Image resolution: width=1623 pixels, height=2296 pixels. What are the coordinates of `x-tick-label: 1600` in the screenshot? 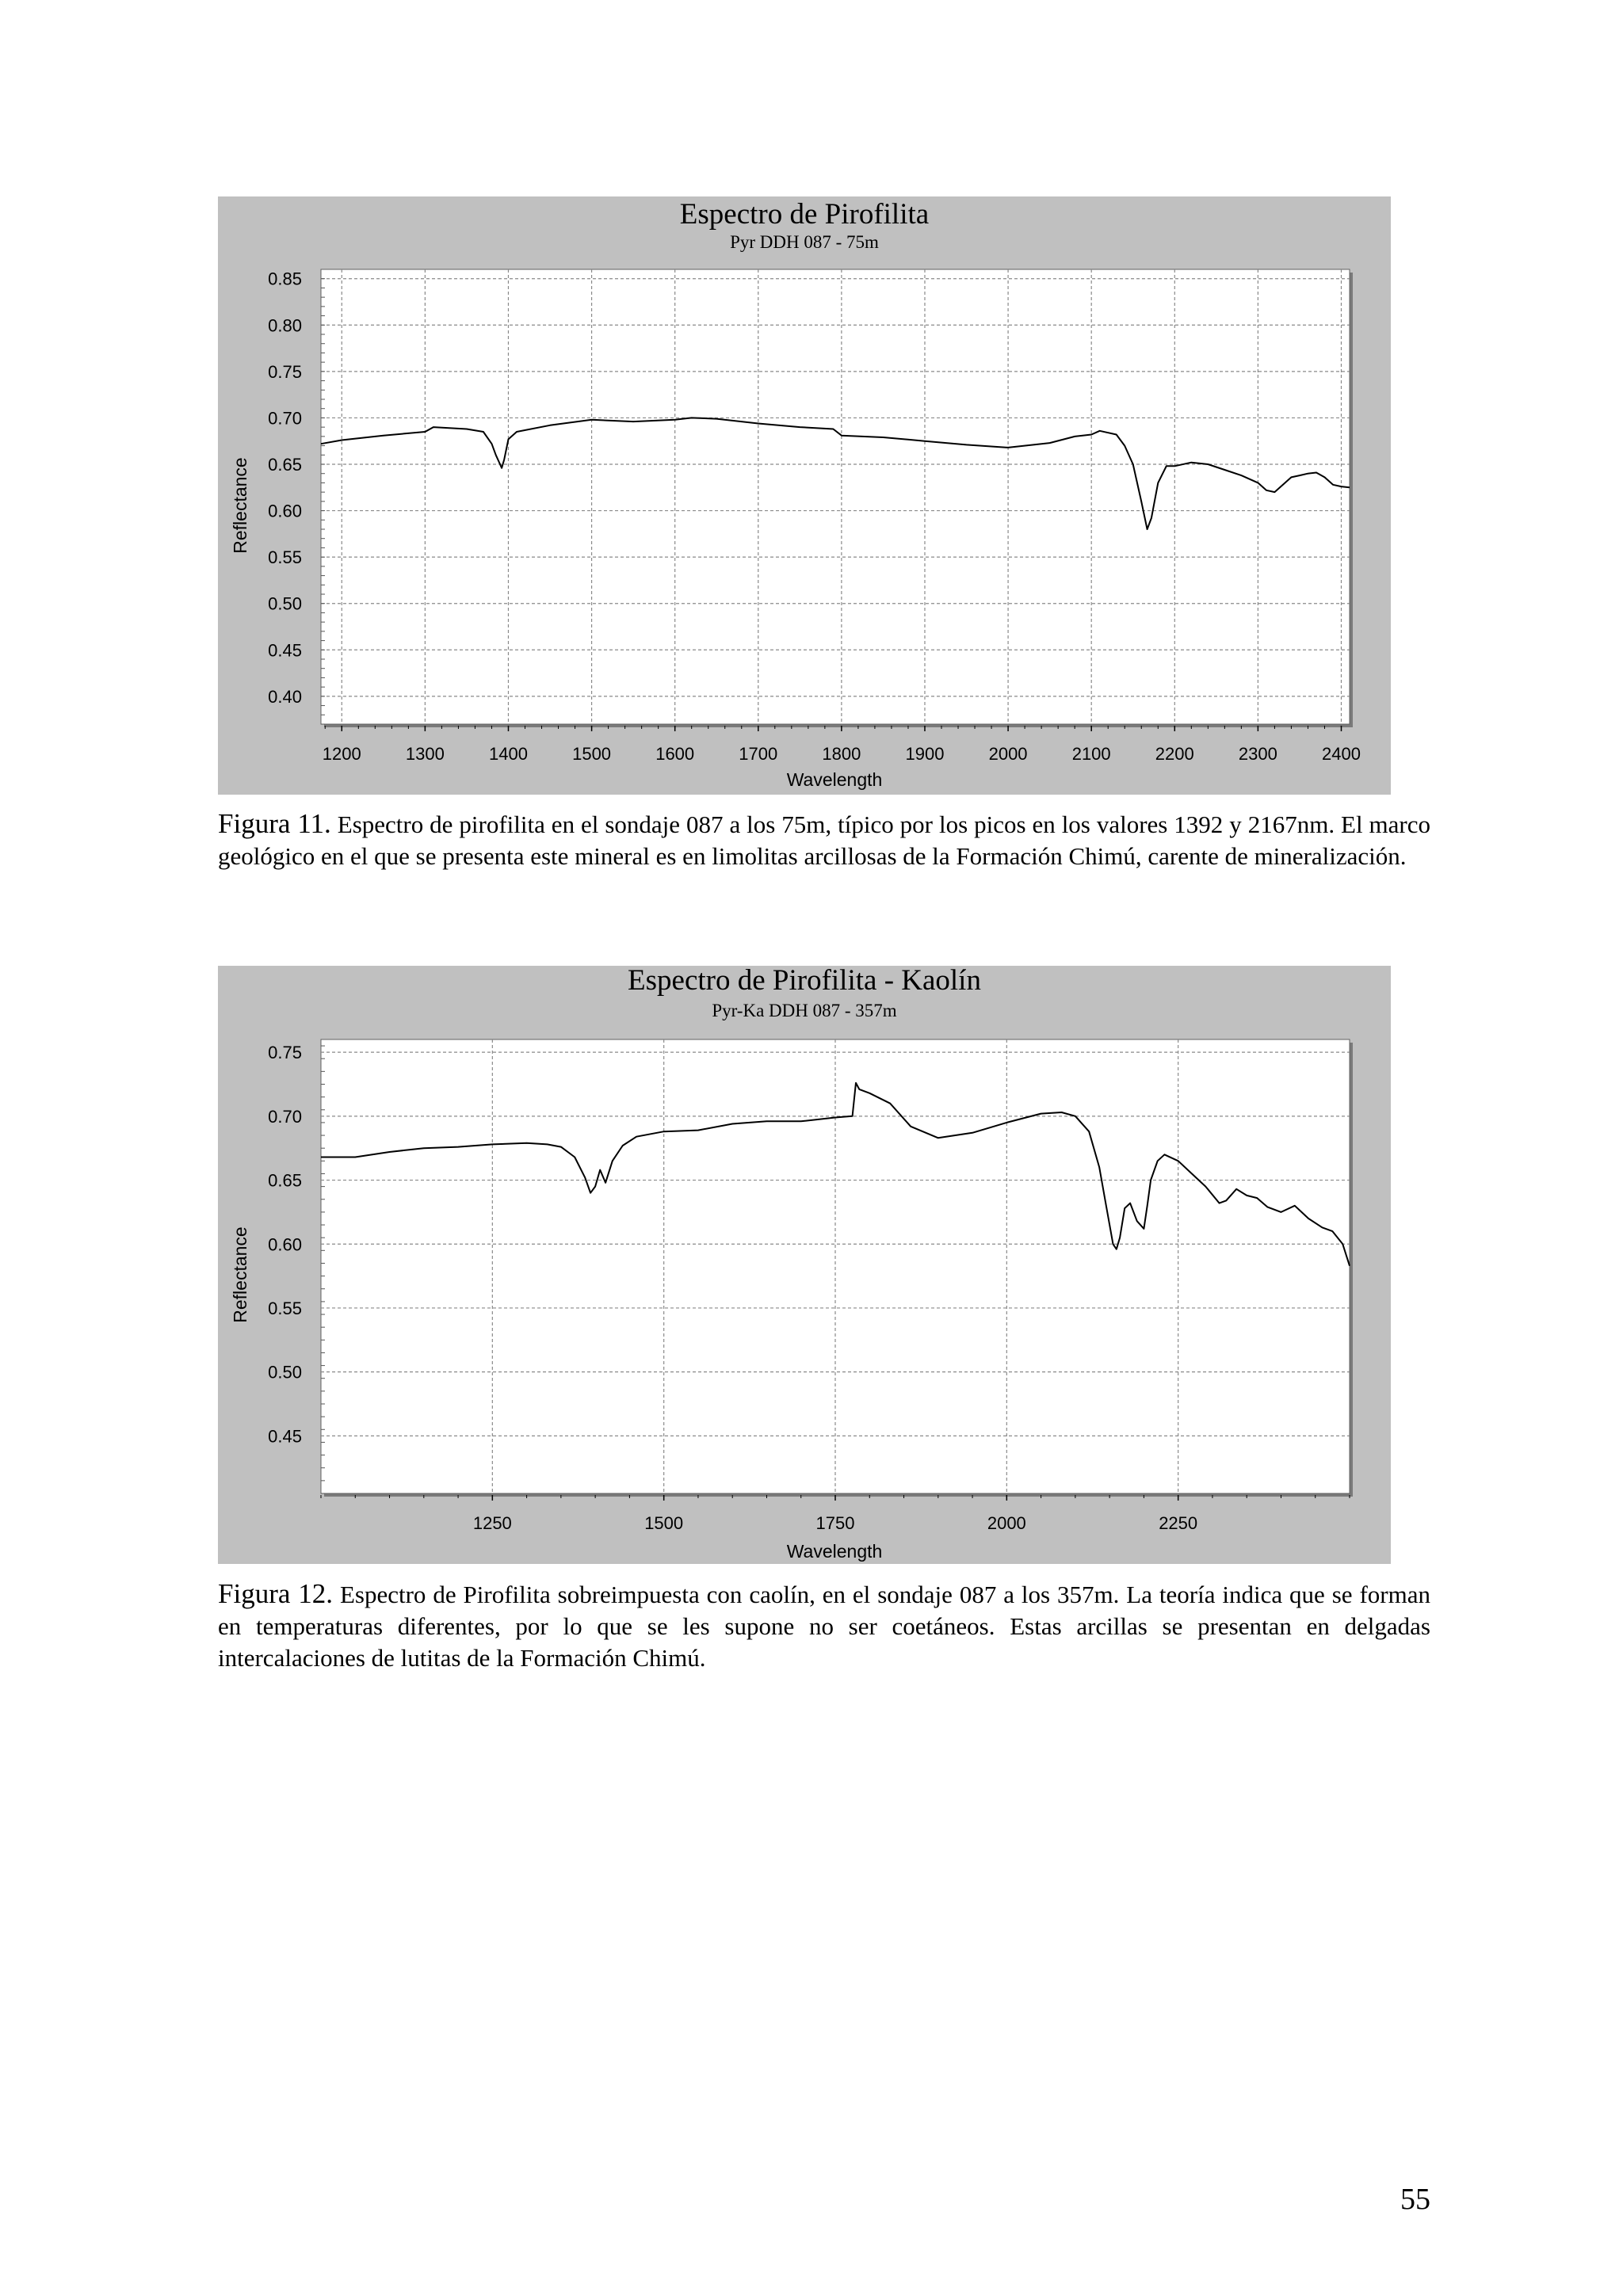 It's located at (674, 754).